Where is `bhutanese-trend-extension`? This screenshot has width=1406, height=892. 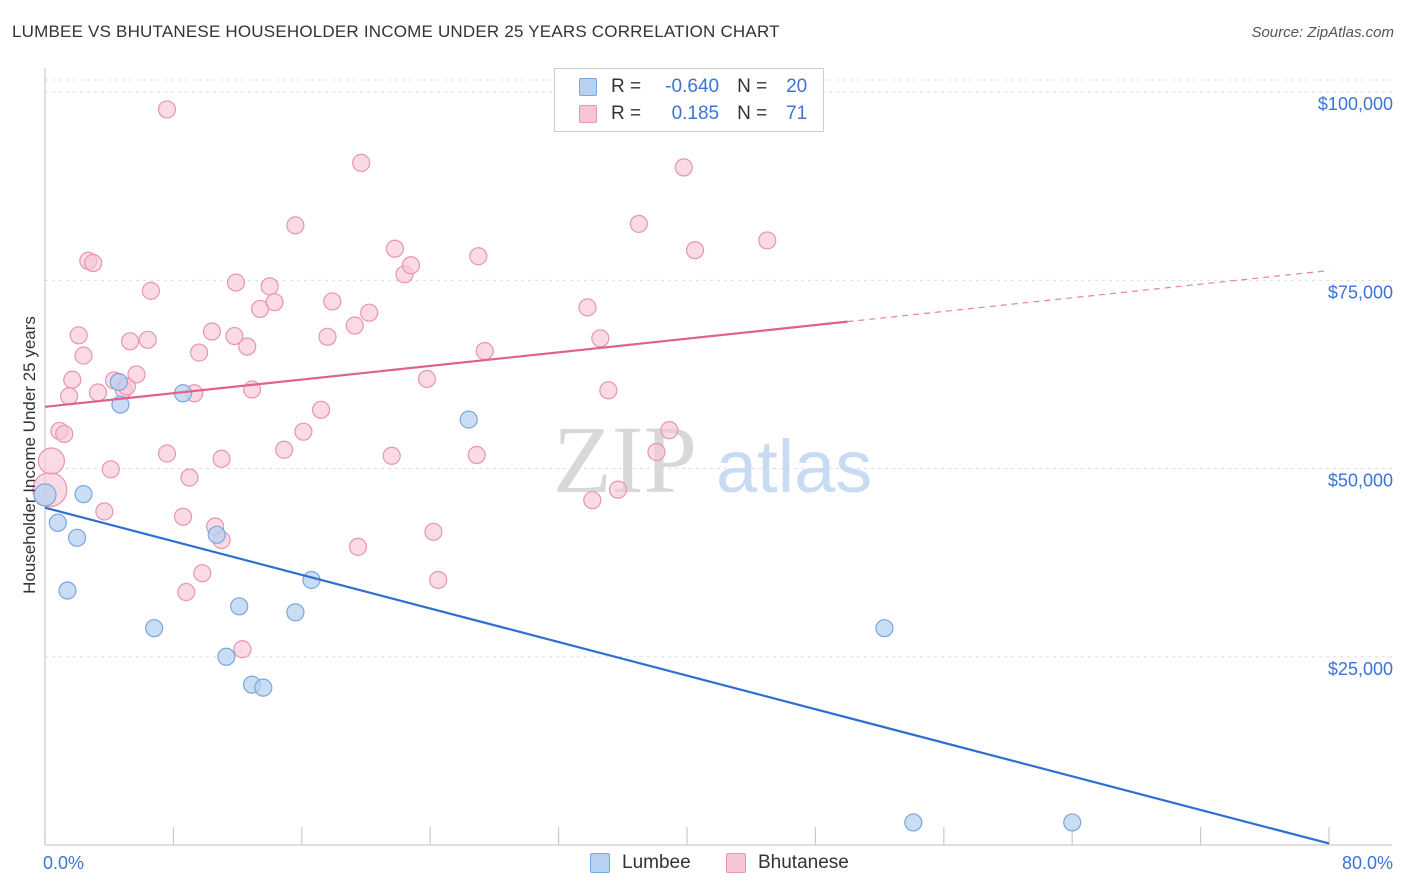 bhutanese-trend-extension is located at coordinates (1088, 296).